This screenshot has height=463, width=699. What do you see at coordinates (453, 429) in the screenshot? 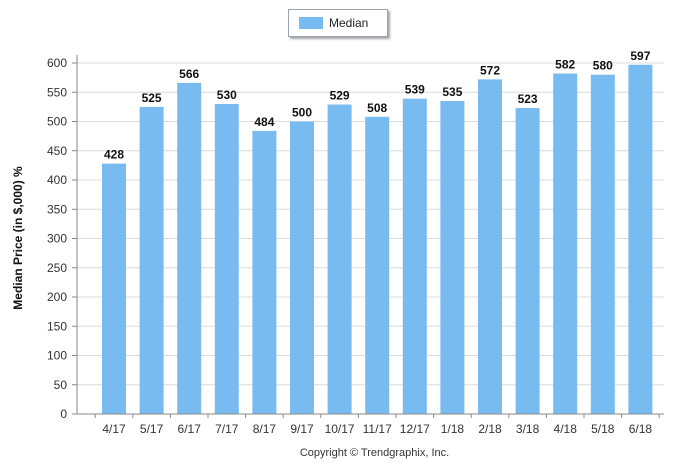
I see `x-tick-label: 1/18` at bounding box center [453, 429].